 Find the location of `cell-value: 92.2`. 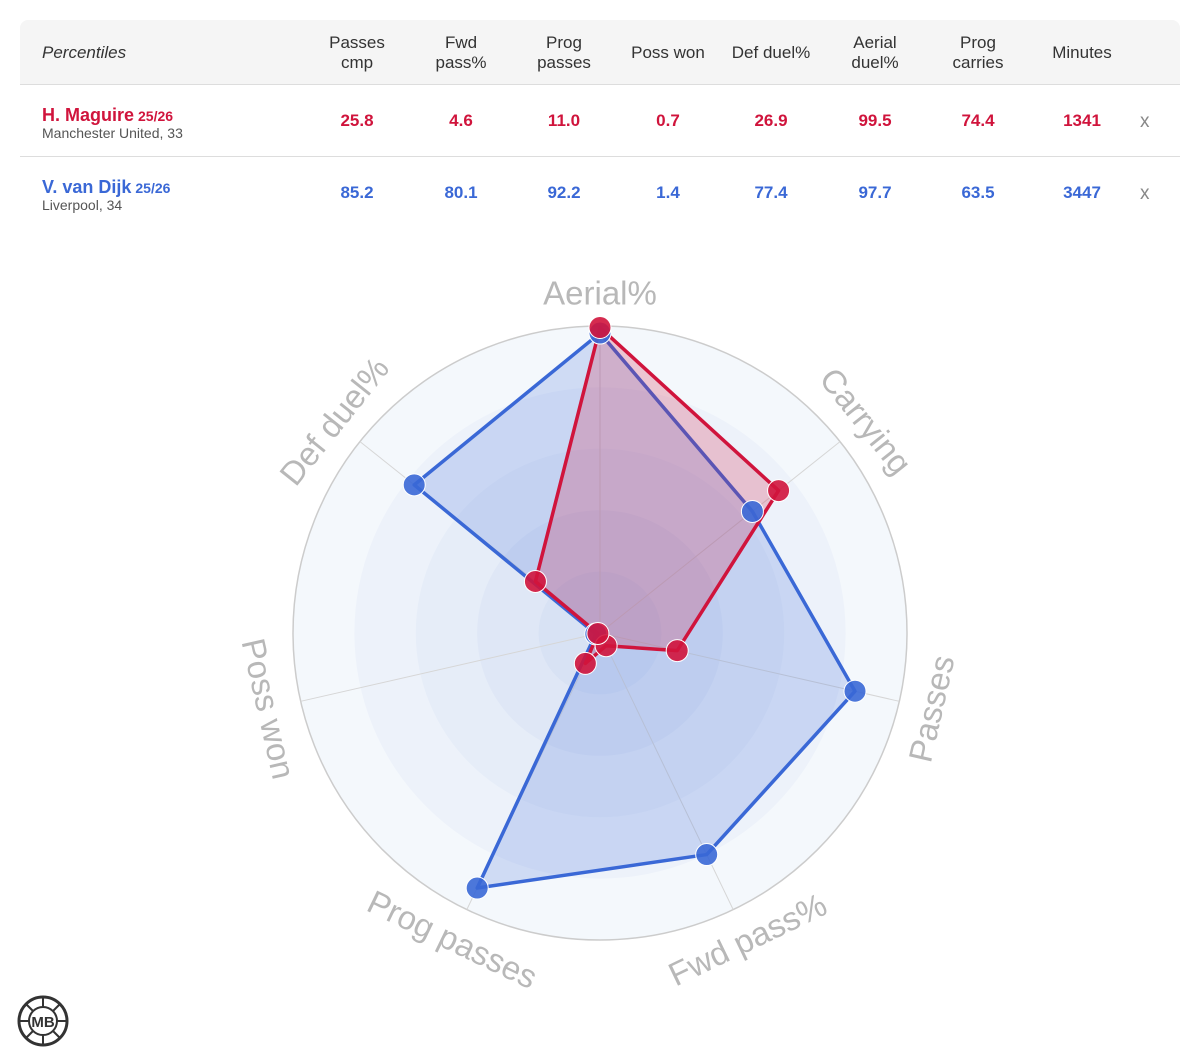

cell-value: 92.2 is located at coordinates (564, 192).